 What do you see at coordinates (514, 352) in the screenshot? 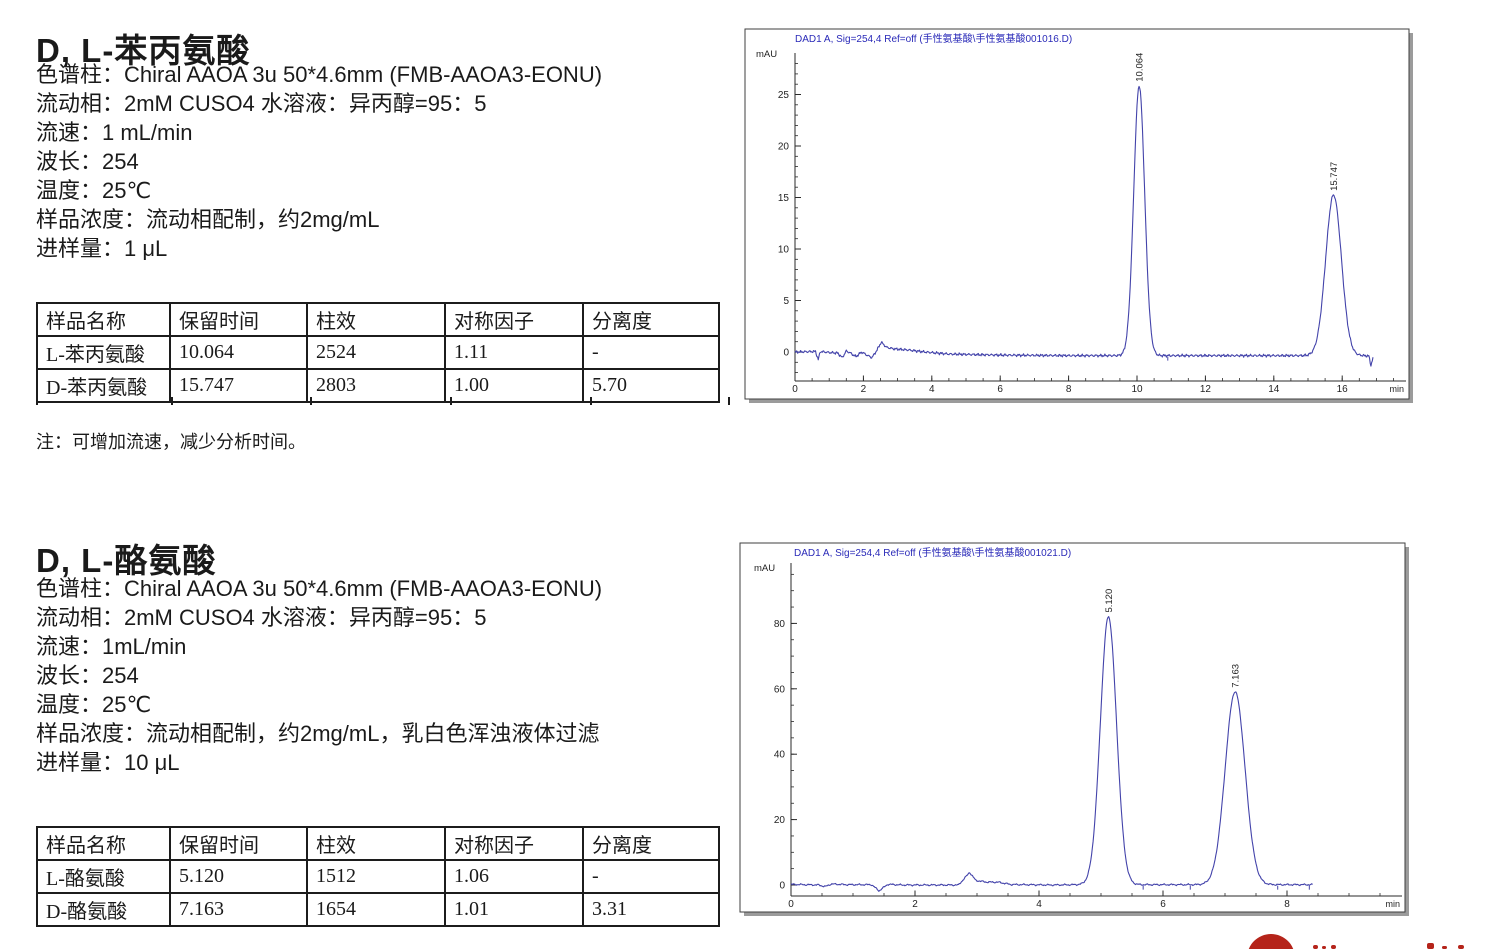
I see `table-cell: 1.11` at bounding box center [514, 352].